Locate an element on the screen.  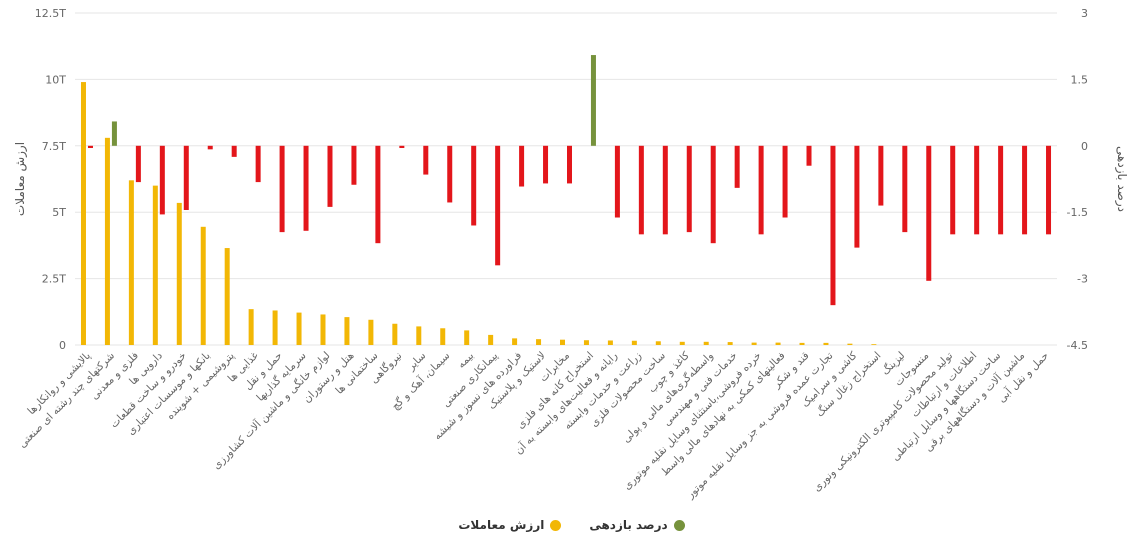
legend-item-return: درصد بازدهی is located at coordinates (637, 525).